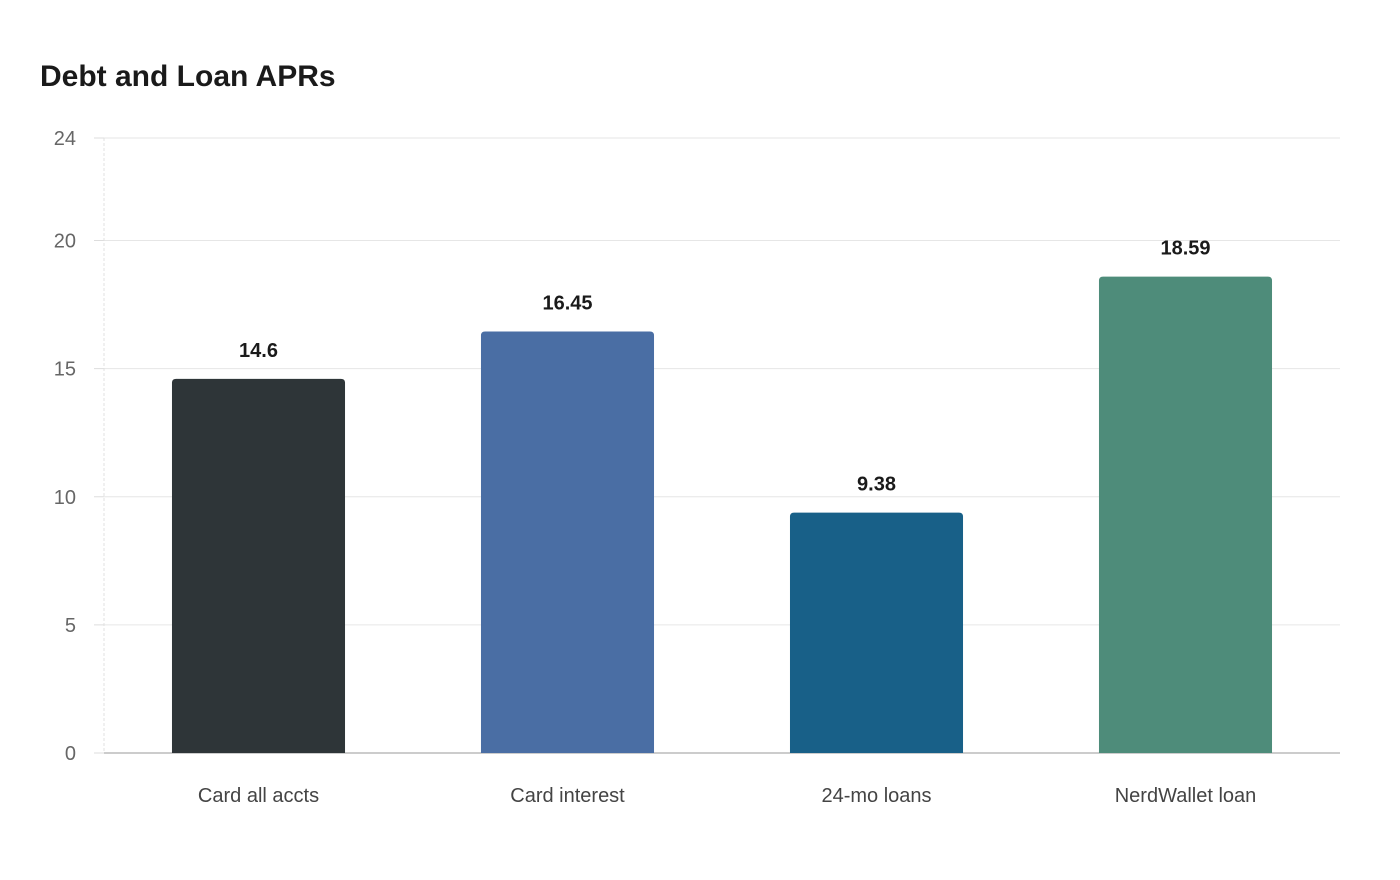 The image size is (1400, 880). What do you see at coordinates (188, 76) in the screenshot?
I see `chart-title: Debt and Loan APRs` at bounding box center [188, 76].